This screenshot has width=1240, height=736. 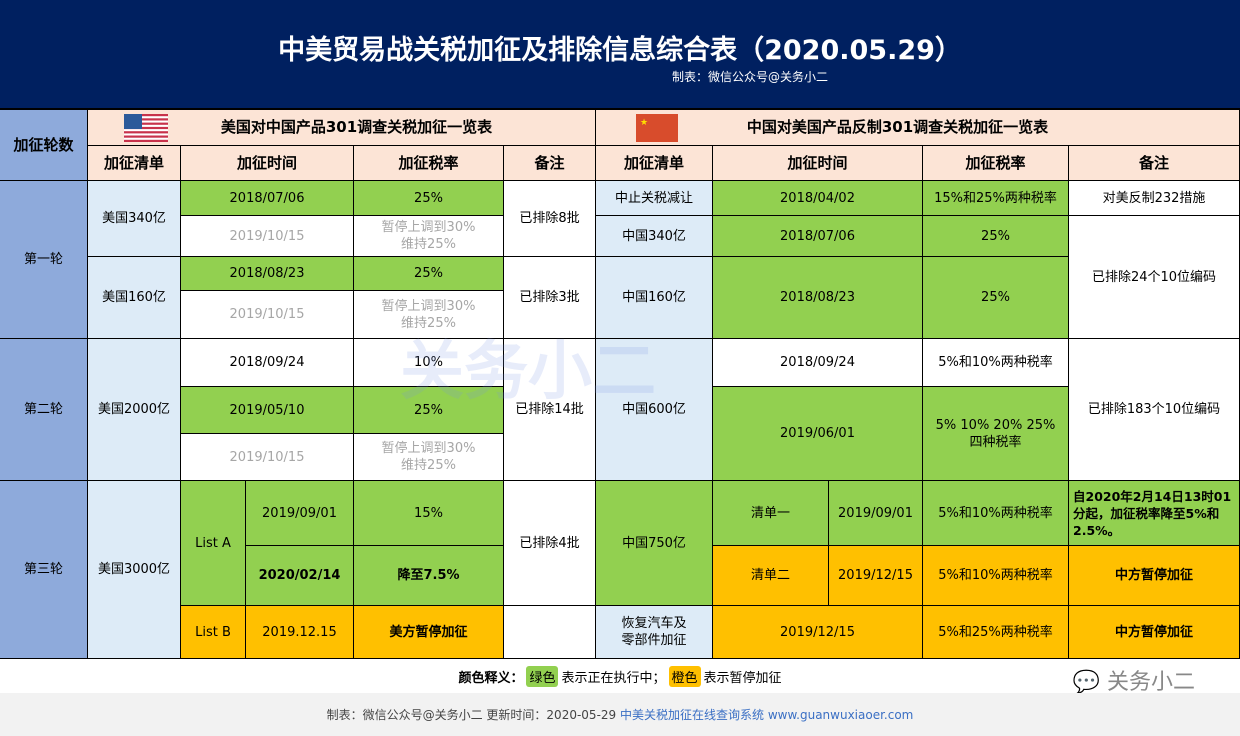 I want to click on date-cell: 2019/06/01, so click(x=818, y=434).